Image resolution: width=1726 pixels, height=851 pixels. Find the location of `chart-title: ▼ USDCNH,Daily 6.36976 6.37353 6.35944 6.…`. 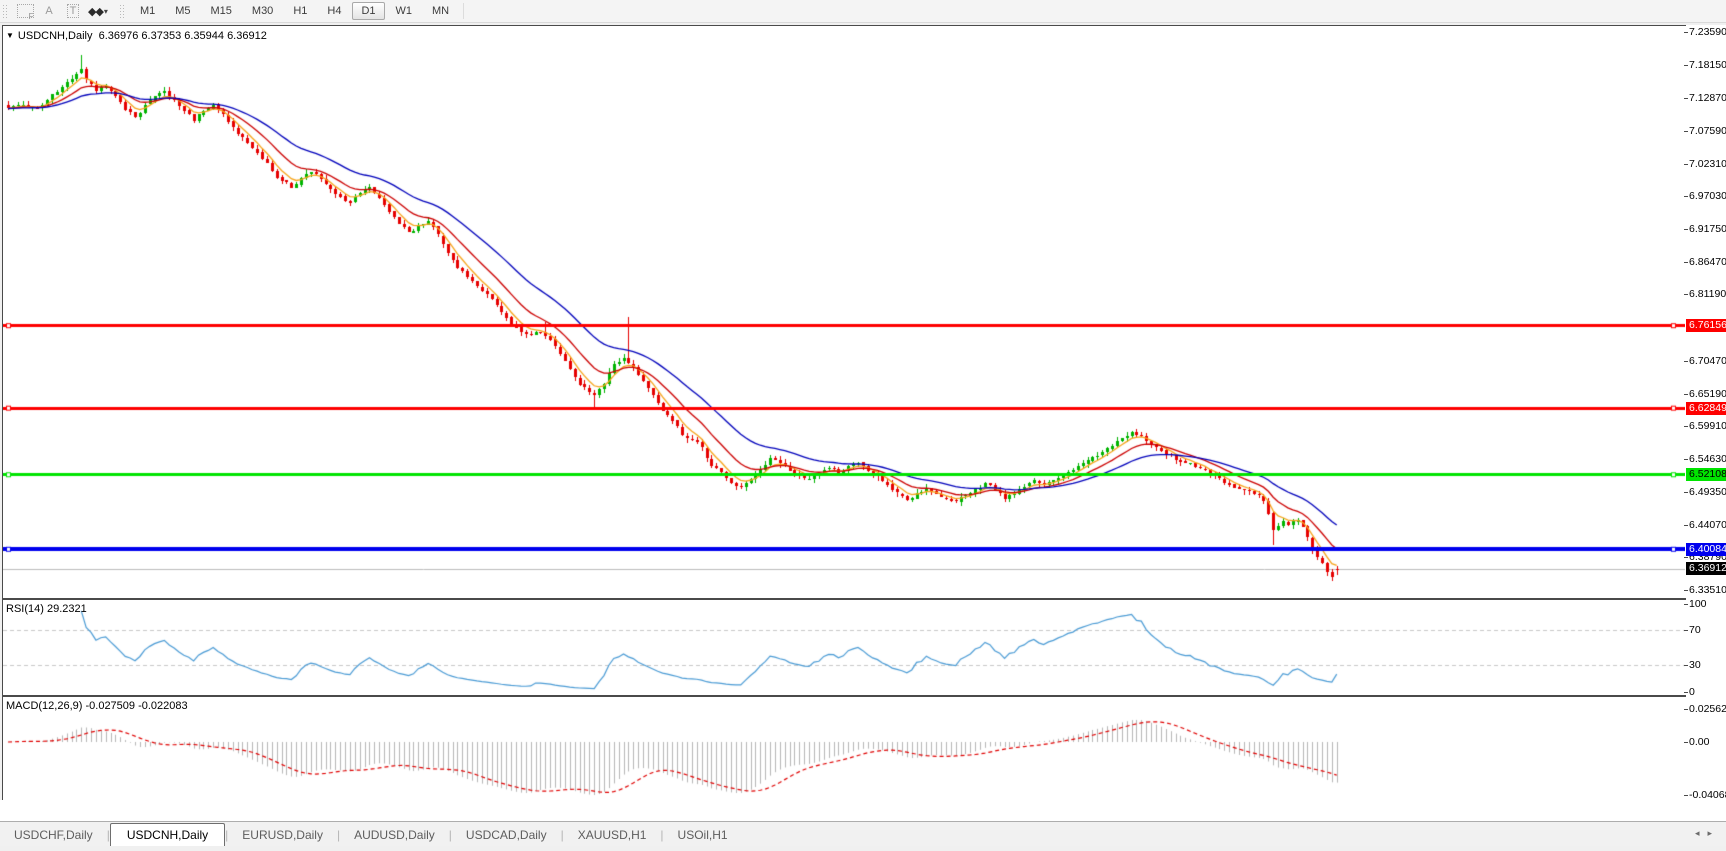

chart-title: ▼ USDCNH,Daily 6.36976 6.37353 6.35944 6.… is located at coordinates (136, 36).